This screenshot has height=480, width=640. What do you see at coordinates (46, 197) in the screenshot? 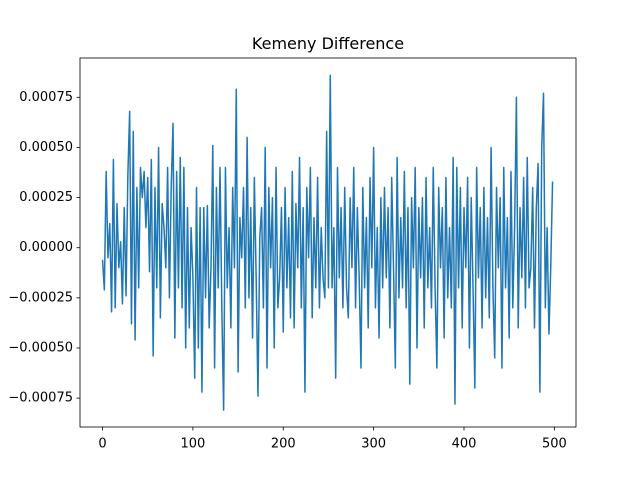
I see `y-tick-label: 0.00025` at bounding box center [46, 197].